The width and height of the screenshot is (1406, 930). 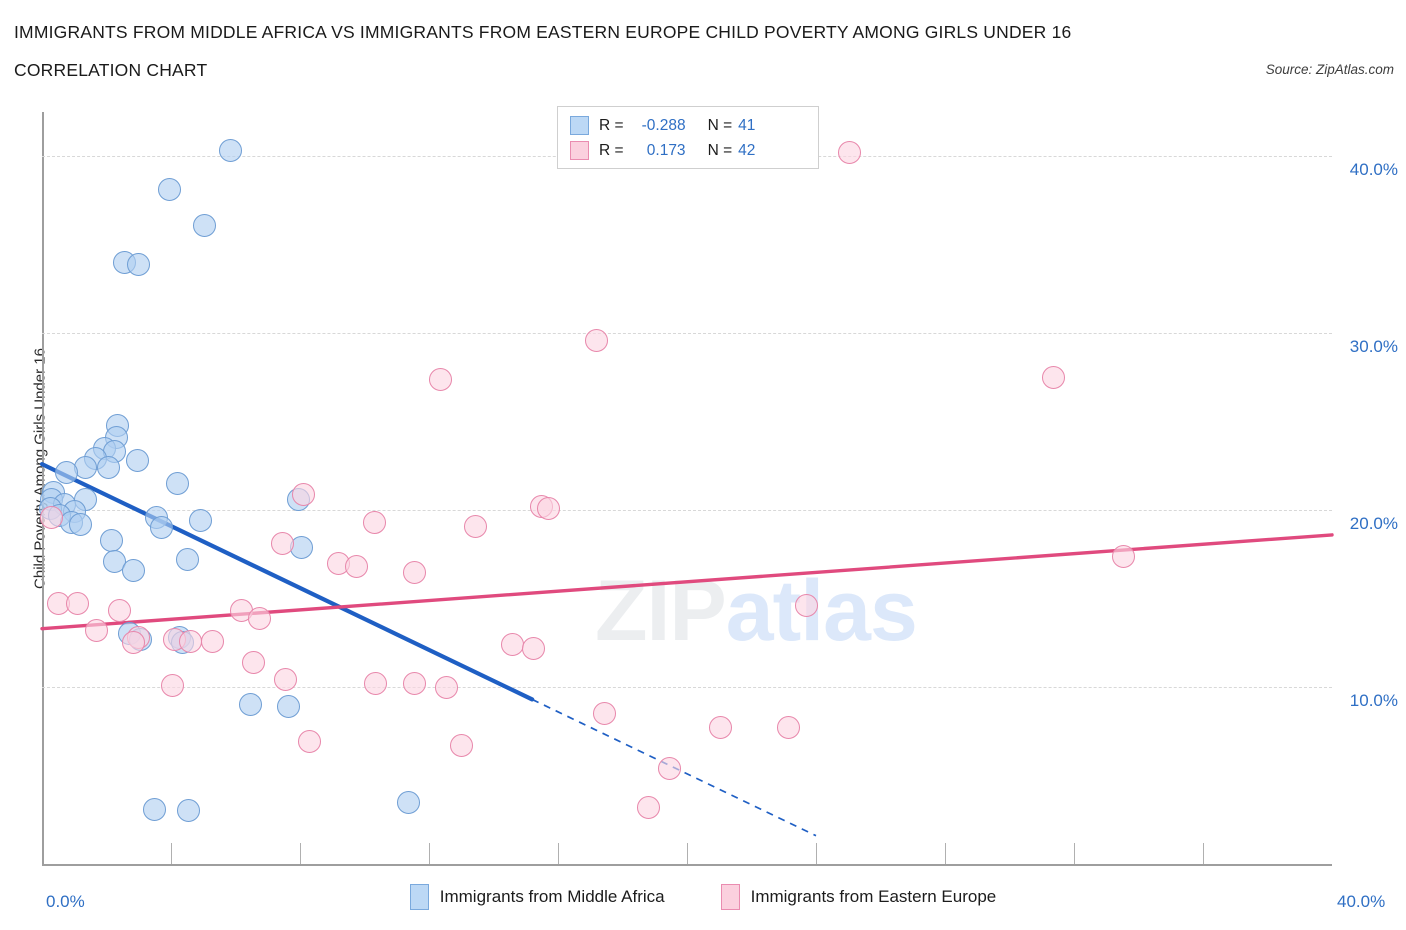 I want to click on legend-entry-middle-africa: Immigrants from Middle Africa, so click(x=537, y=897).